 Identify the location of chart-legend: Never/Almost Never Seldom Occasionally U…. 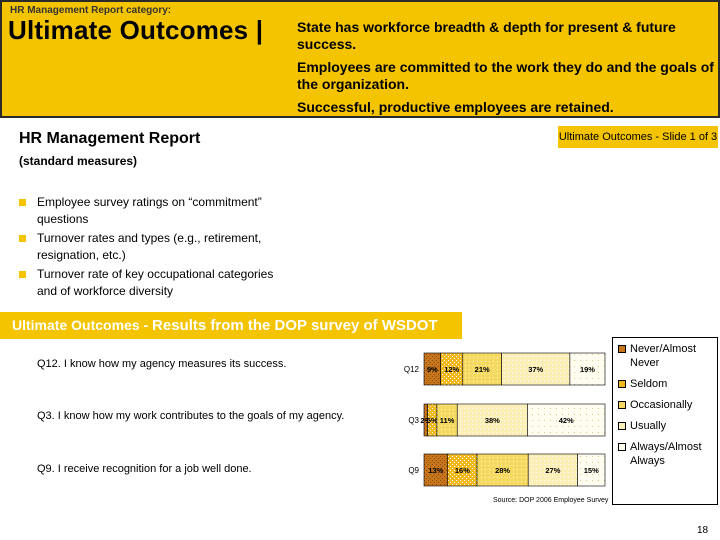
(665, 421).